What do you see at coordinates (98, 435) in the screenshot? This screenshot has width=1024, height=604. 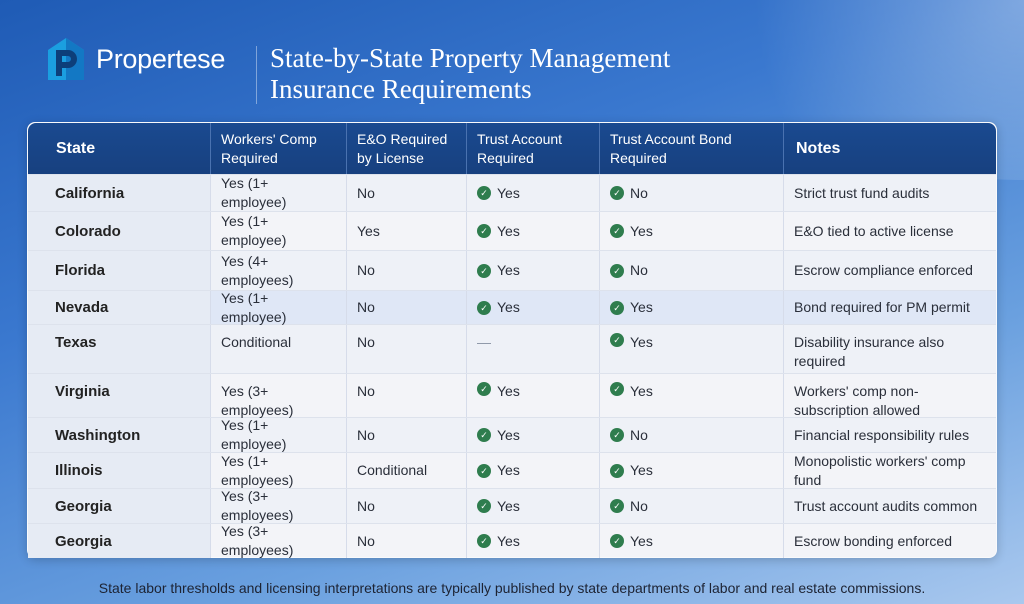 I see `state-cell-text: Washington` at bounding box center [98, 435].